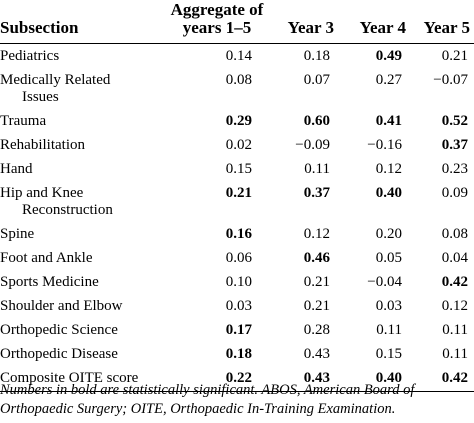 This screenshot has height=423, width=474. Describe the element at coordinates (316, 56) in the screenshot. I see `year3-value: 0.18` at that location.